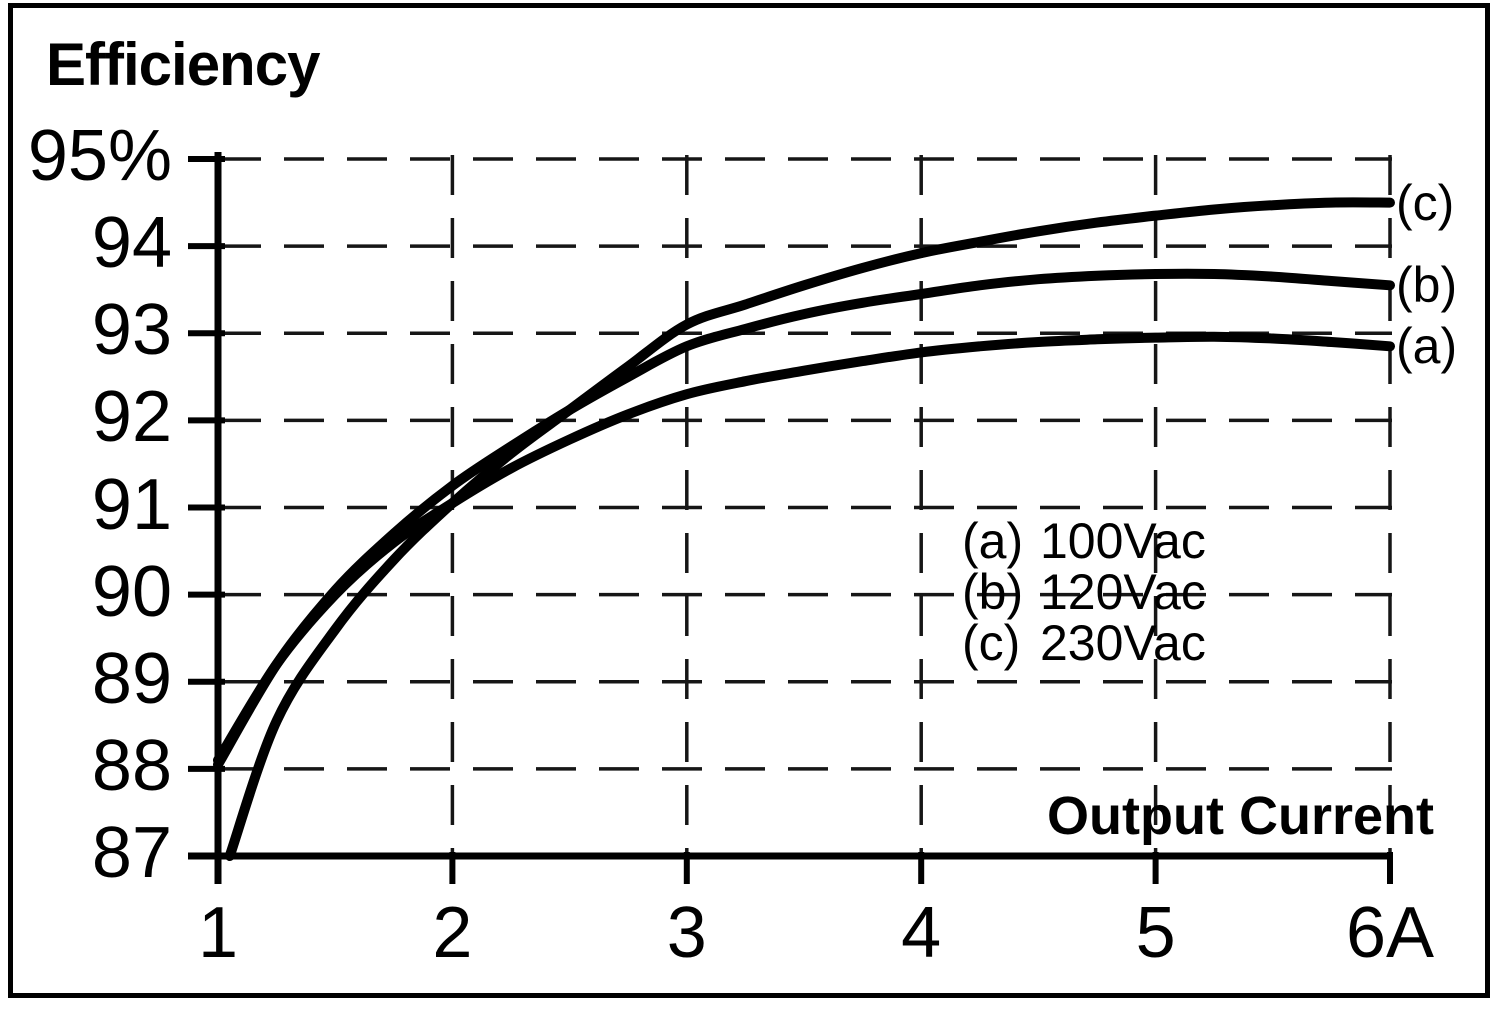 The width and height of the screenshot is (1500, 1011). Describe the element at coordinates (131, 765) in the screenshot. I see `y-axis-label-88: 88` at that location.